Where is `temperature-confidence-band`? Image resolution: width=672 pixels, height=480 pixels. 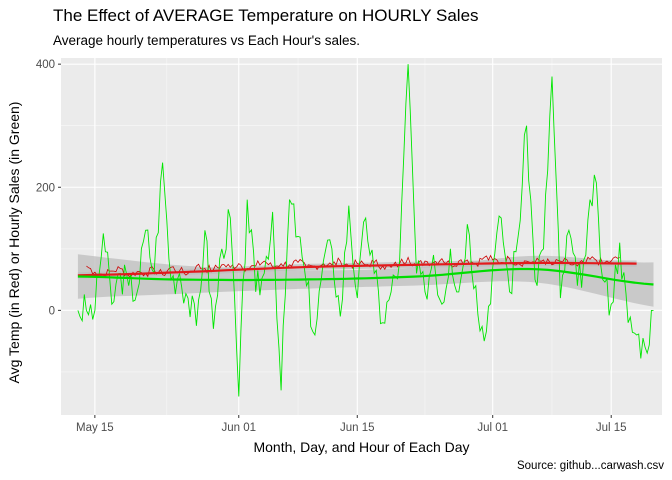 temperature-confidence-band is located at coordinates (357, 269).